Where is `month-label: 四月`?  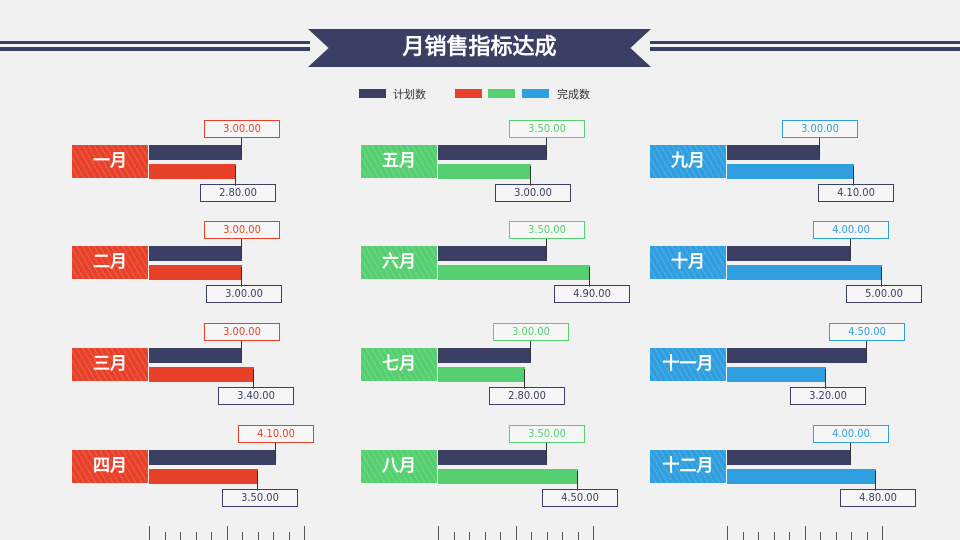 month-label: 四月 is located at coordinates (110, 466).